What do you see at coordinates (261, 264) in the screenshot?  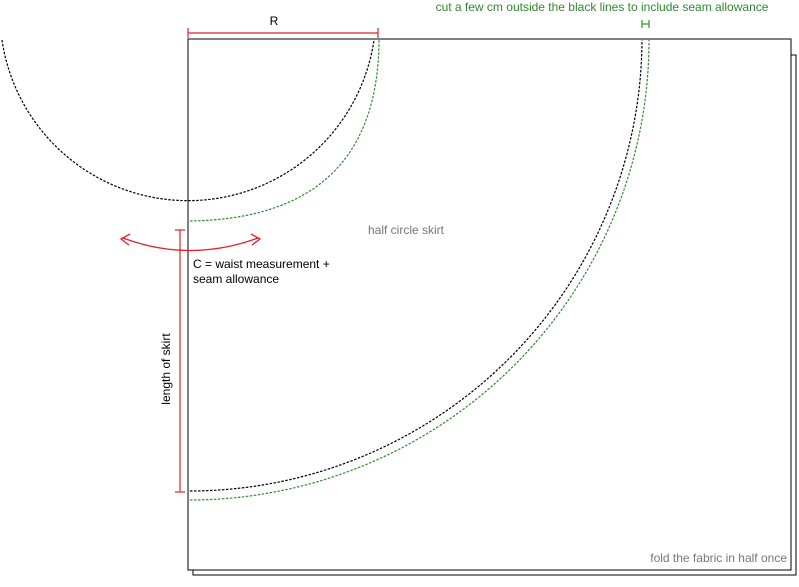 I see `waist-label-line1: C = waist measurement +` at bounding box center [261, 264].